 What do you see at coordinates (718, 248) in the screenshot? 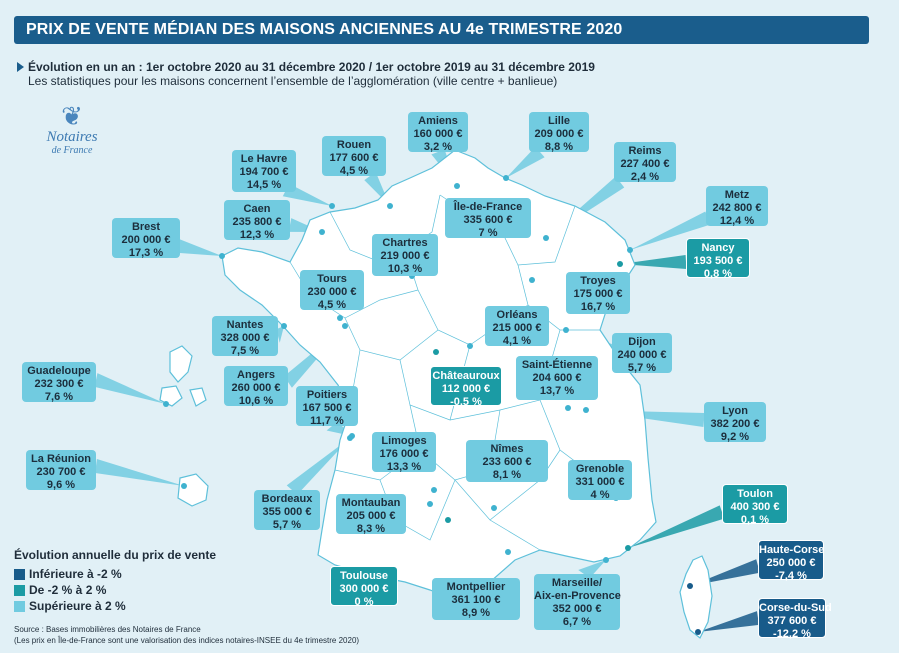
I see `city-name: Nancy` at bounding box center [718, 248].